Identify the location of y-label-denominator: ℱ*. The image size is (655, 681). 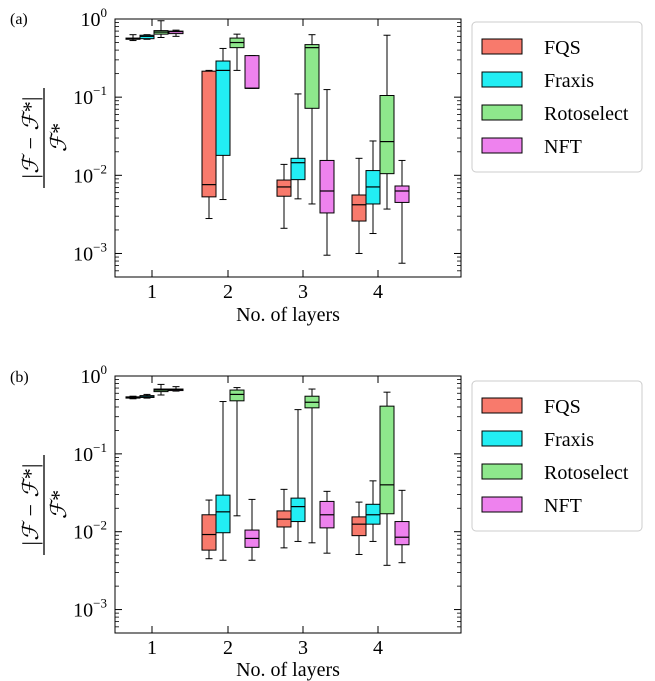
(58, 505).